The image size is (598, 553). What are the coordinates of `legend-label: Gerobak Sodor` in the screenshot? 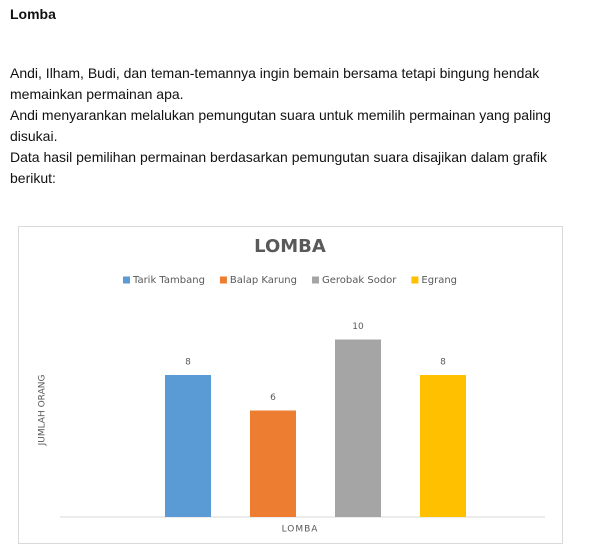 It's located at (359, 280).